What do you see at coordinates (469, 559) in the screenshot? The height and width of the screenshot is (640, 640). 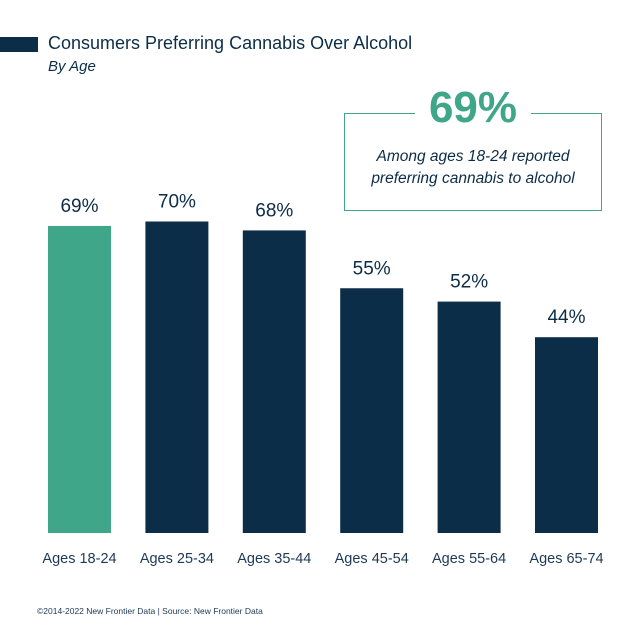 I see `x-tick-label: Ages 55-64` at bounding box center [469, 559].